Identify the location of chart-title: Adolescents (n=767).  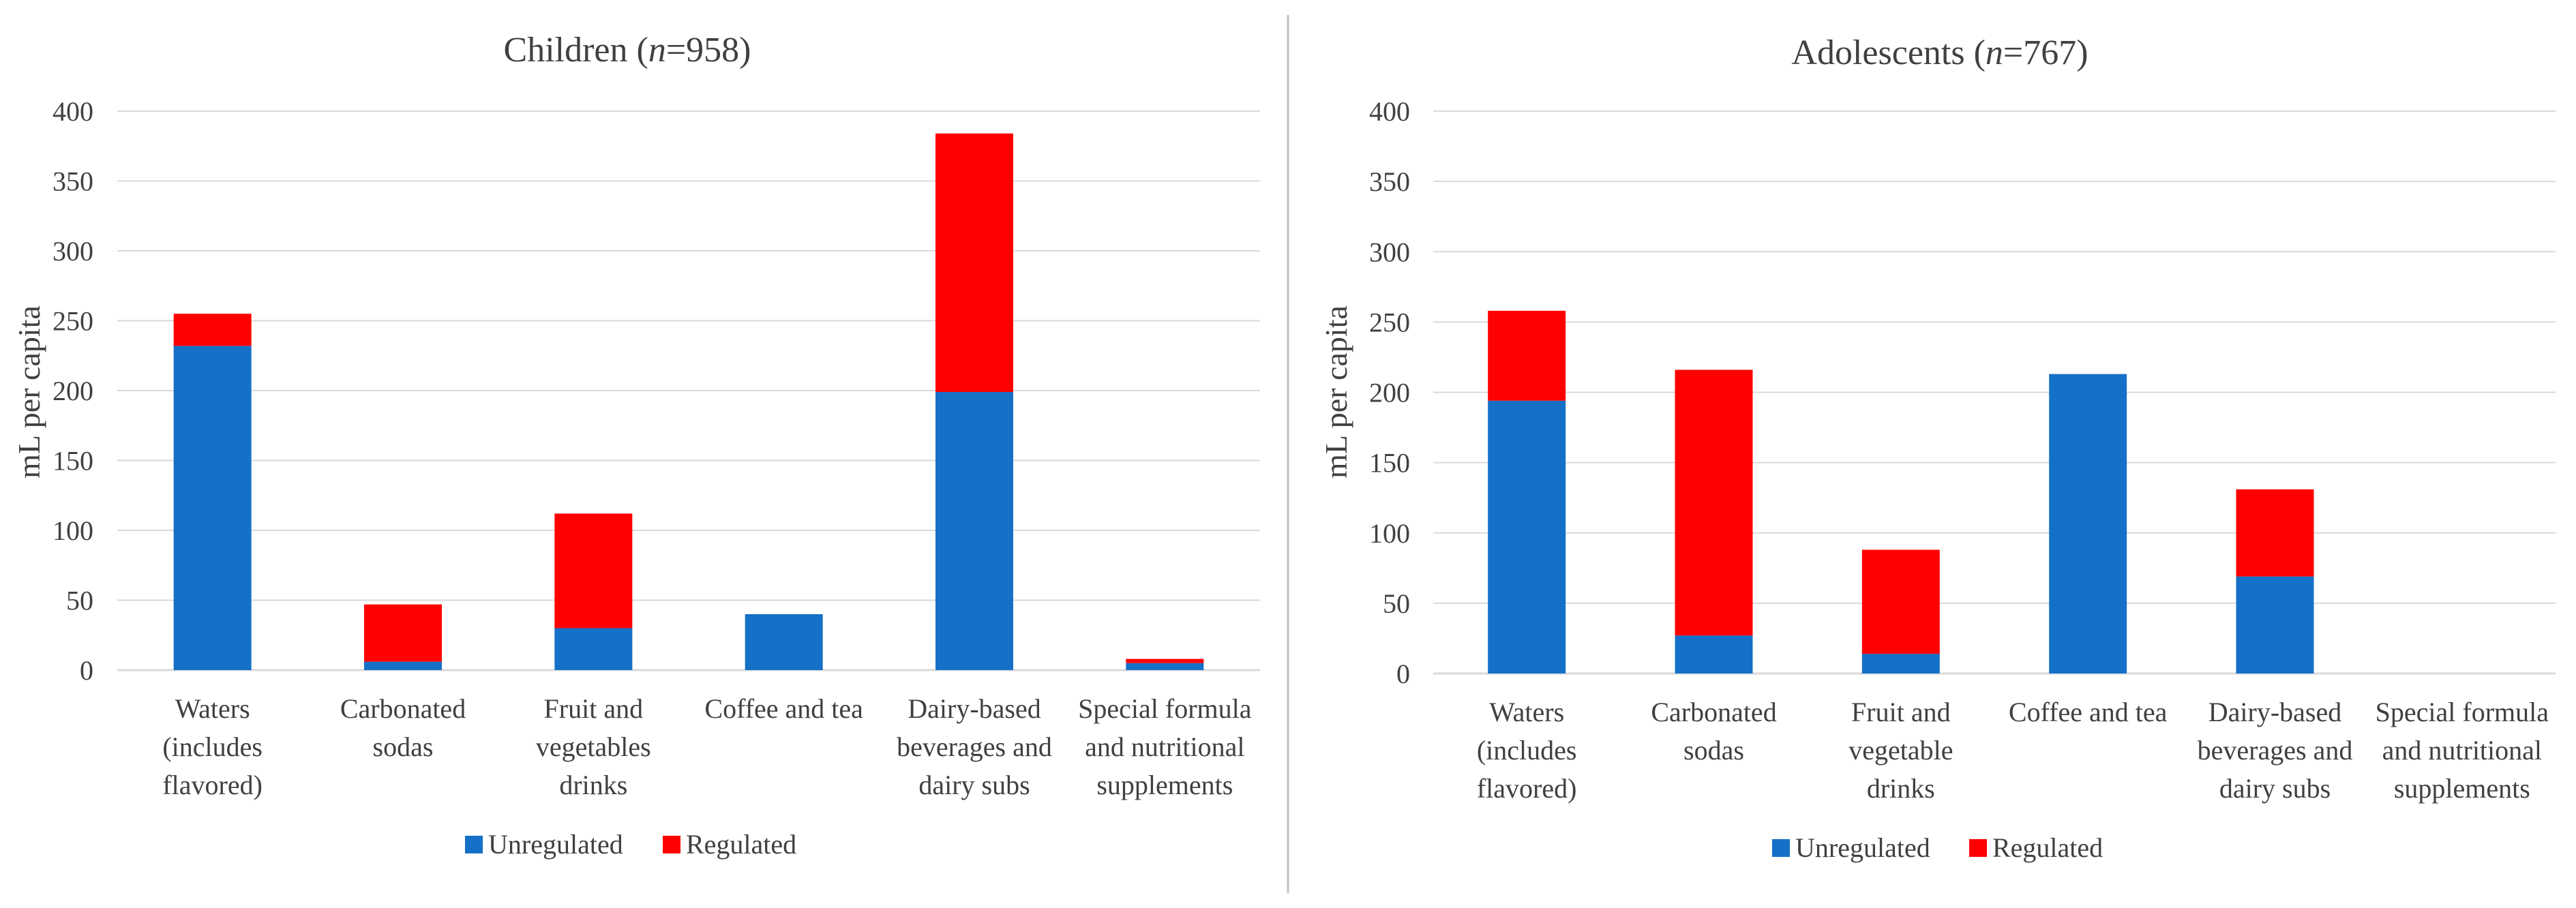
(1939, 52).